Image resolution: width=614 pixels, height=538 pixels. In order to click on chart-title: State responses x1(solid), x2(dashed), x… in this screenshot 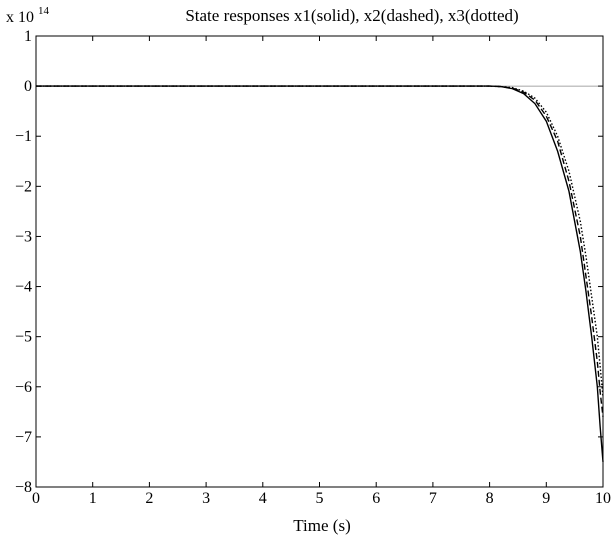, I will do `click(351, 15)`.